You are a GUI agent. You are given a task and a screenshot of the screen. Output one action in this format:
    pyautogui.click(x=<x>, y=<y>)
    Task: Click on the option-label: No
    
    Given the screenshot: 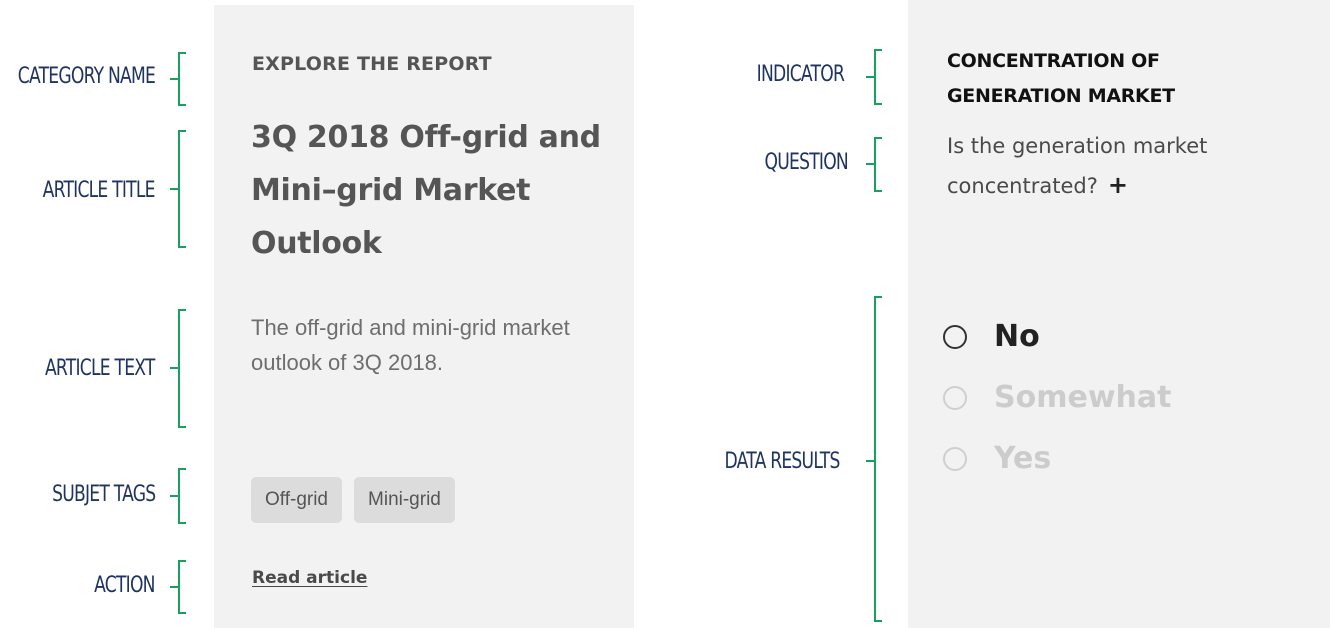 What is the action you would take?
    pyautogui.click(x=1017, y=336)
    